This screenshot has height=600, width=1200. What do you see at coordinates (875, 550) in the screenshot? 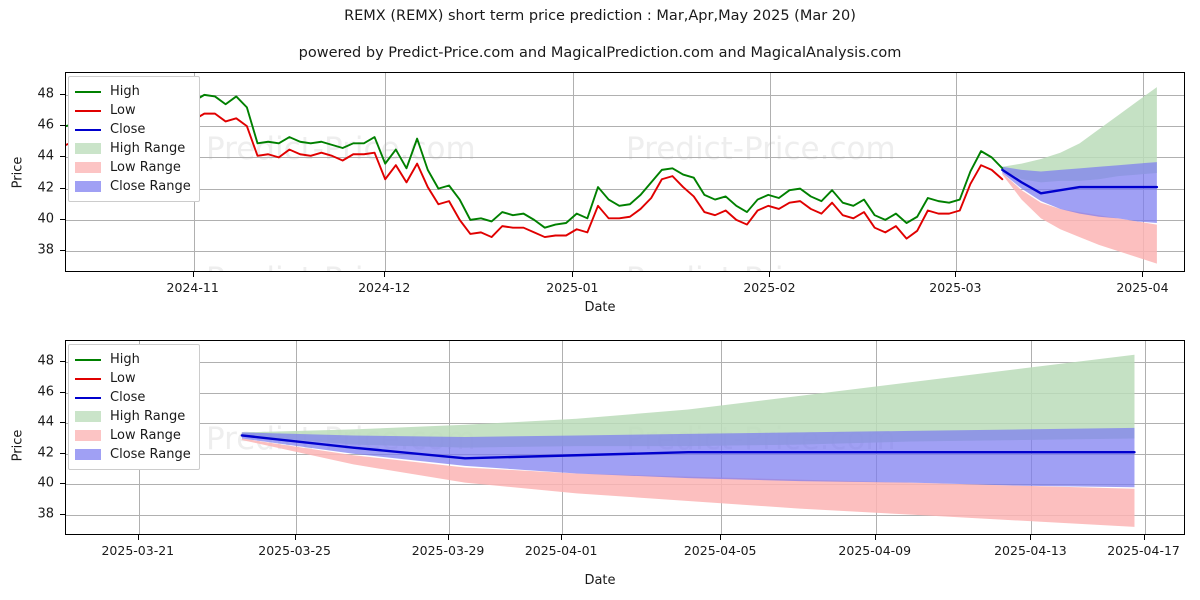
I see `xtick-label: 2025-04-09` at bounding box center [875, 550].